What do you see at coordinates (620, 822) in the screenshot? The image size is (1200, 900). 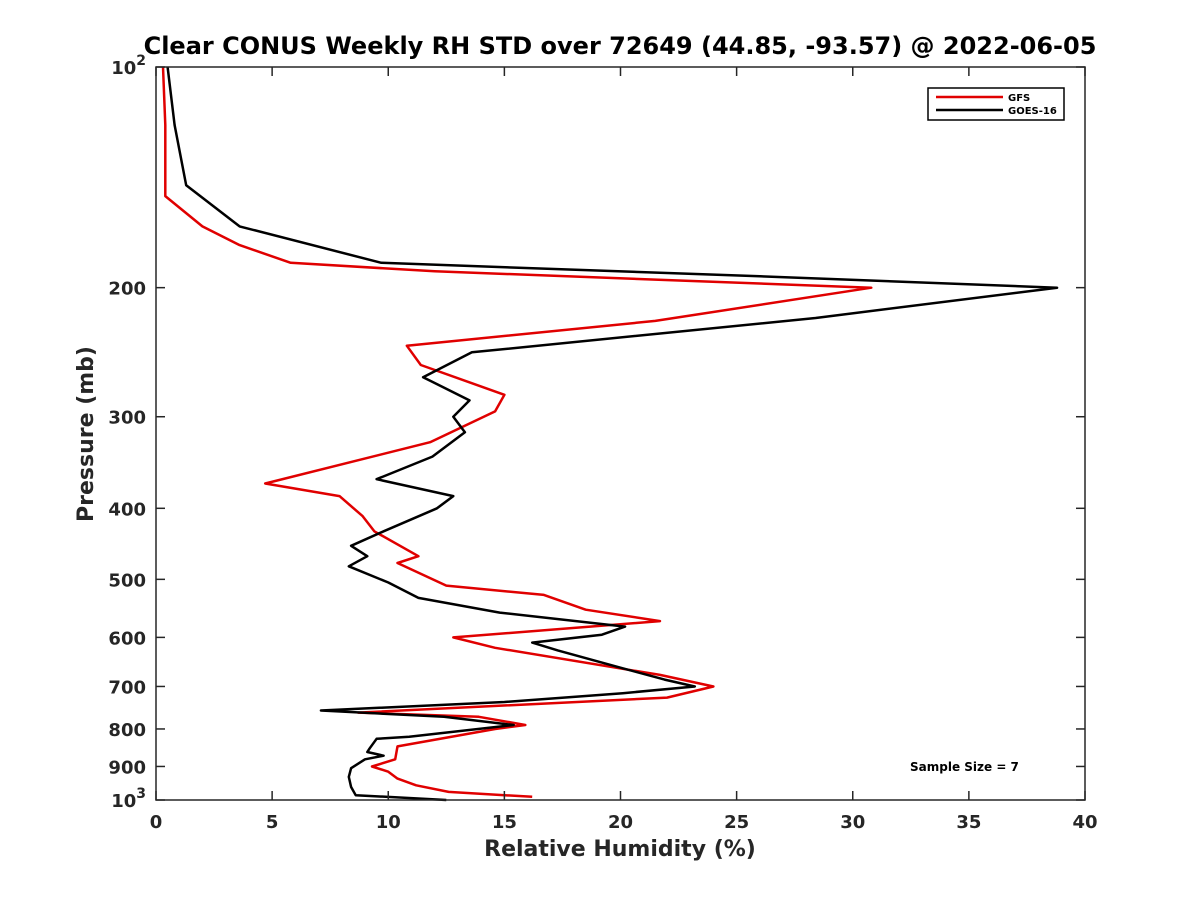 I see `x-tick-label: 20` at bounding box center [620, 822].